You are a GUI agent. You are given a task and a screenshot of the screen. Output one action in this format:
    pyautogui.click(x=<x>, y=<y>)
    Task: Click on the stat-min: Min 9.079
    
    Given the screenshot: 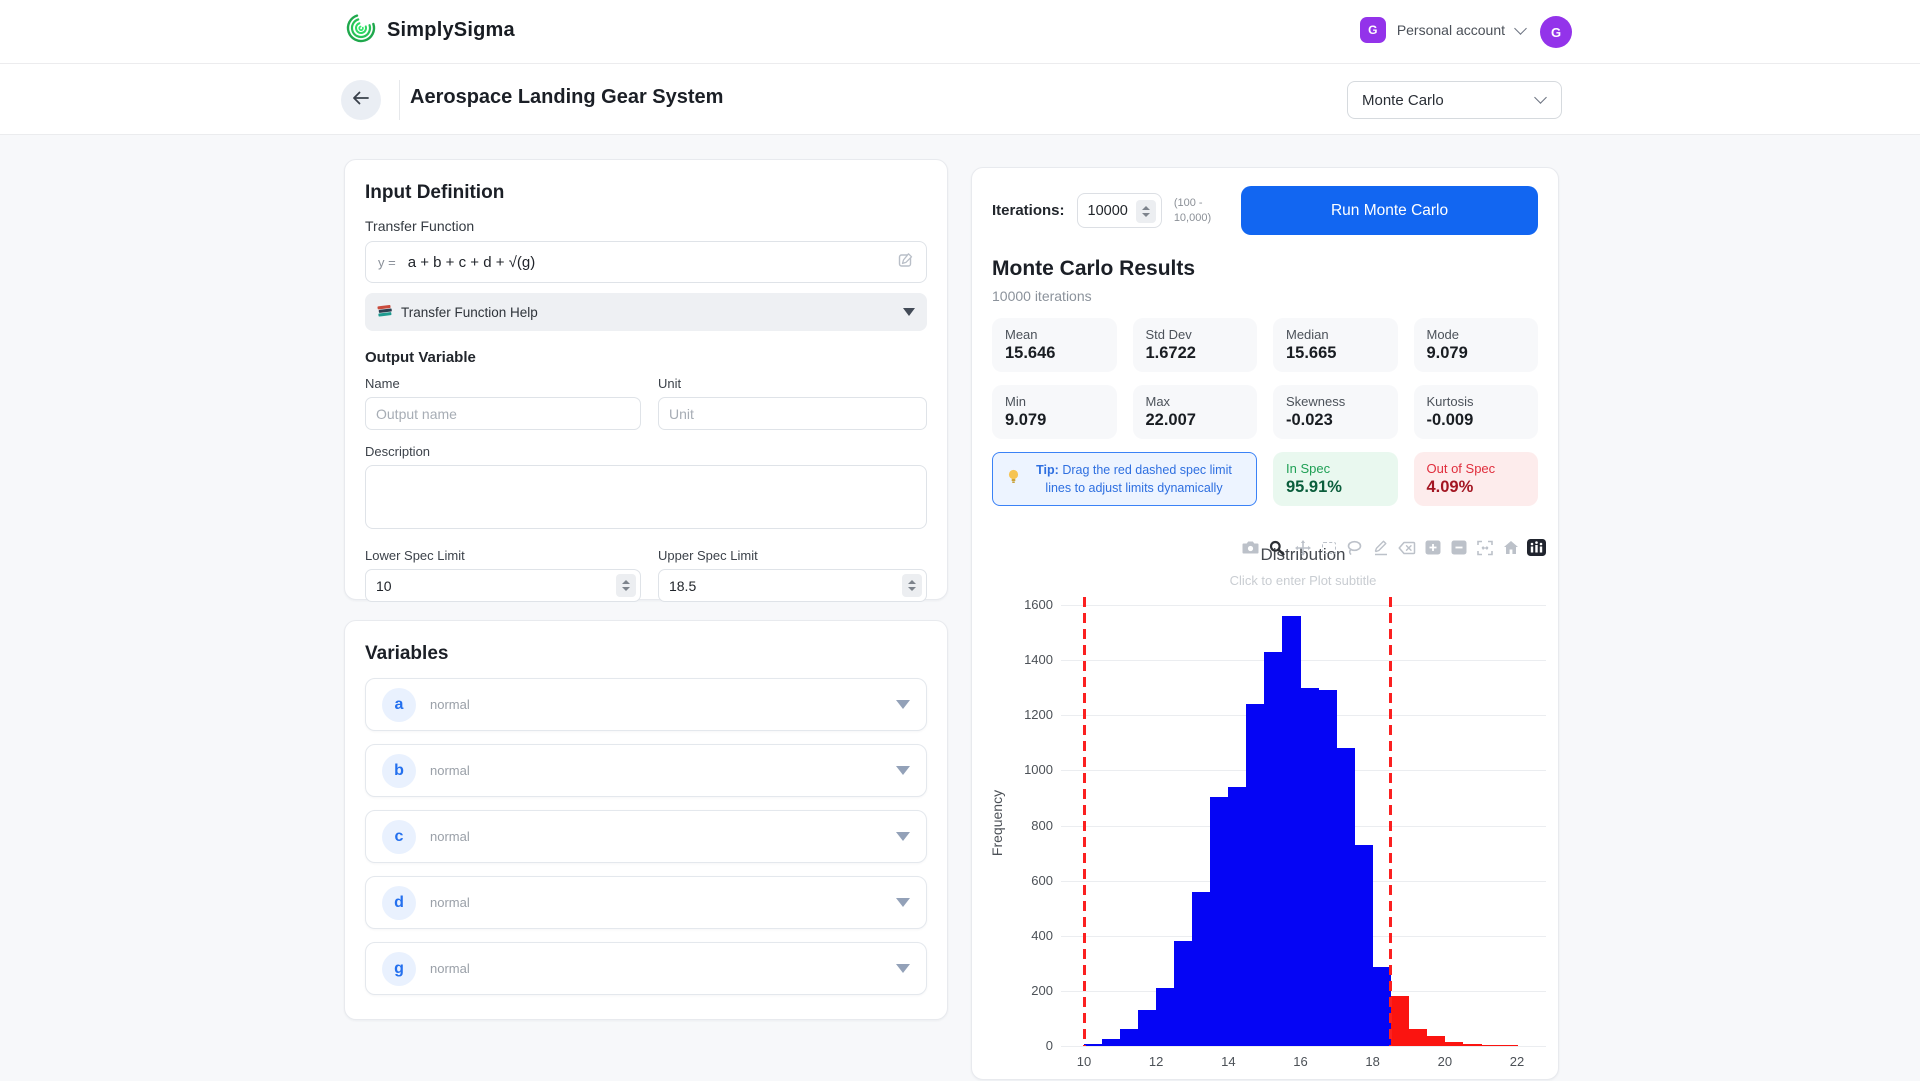 What is the action you would take?
    pyautogui.click(x=1054, y=412)
    